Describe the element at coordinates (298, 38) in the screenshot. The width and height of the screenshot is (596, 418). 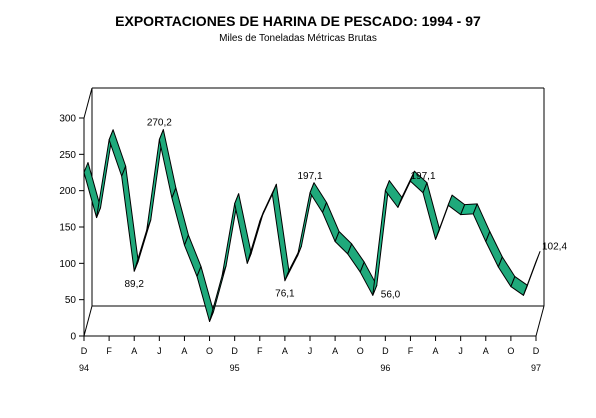
I see `chart-subtitle: Miles de Toneladas Métricas Brutas` at that location.